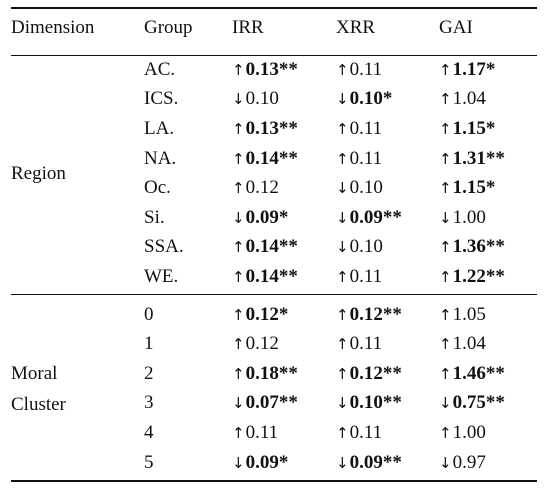 The width and height of the screenshot is (550, 498). Describe the element at coordinates (164, 247) in the screenshot. I see `group-cell: SSA.` at that location.